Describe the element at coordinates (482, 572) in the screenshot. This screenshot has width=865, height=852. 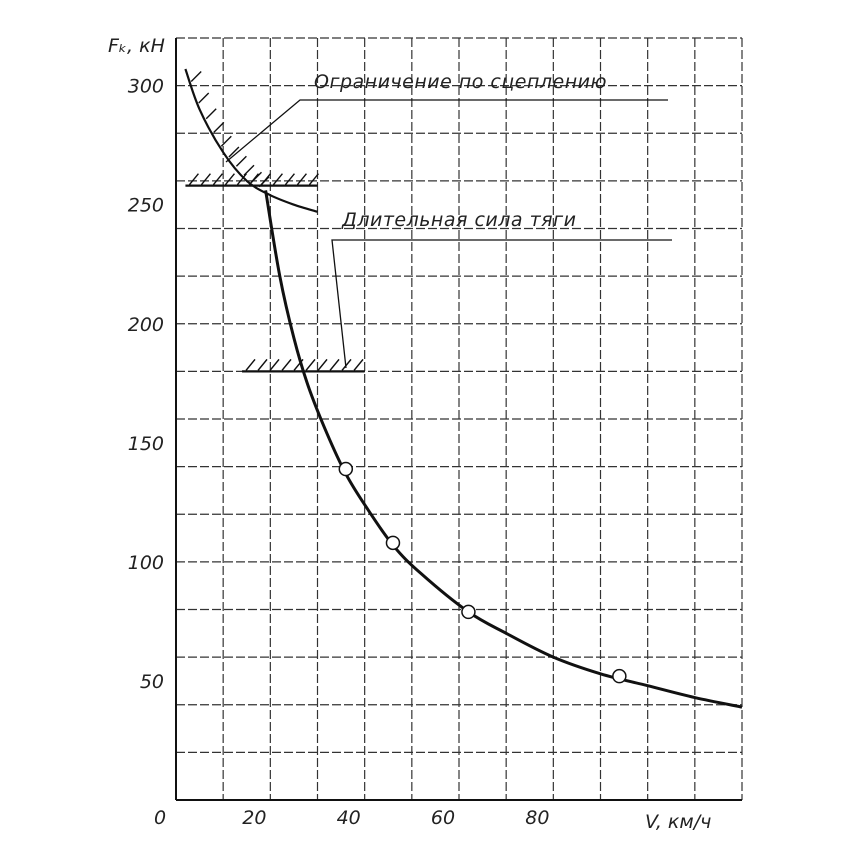
I see `markers` at that location.